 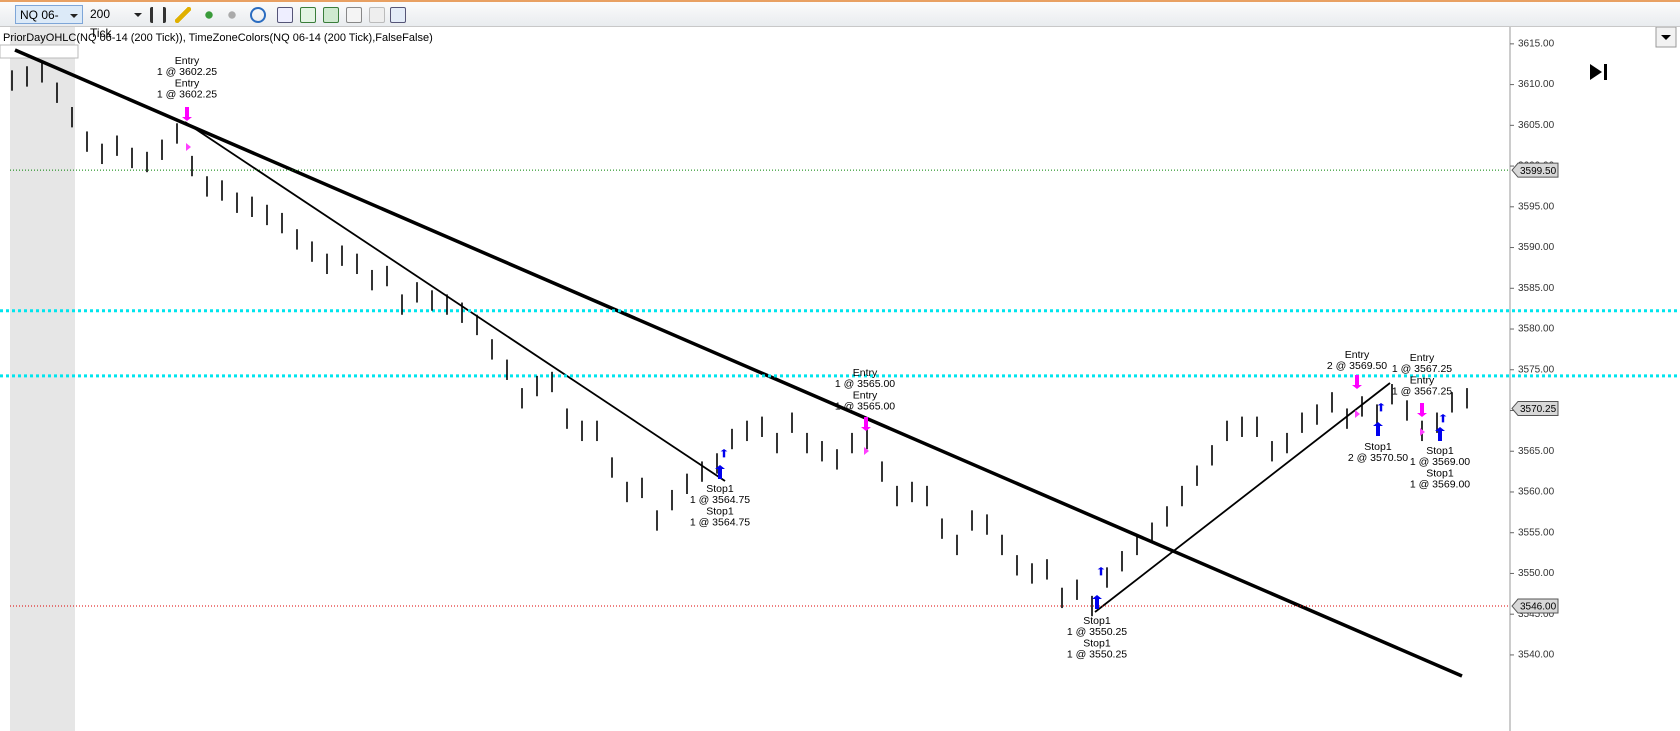 What do you see at coordinates (1242, 497) in the screenshot?
I see `trend-line` at bounding box center [1242, 497].